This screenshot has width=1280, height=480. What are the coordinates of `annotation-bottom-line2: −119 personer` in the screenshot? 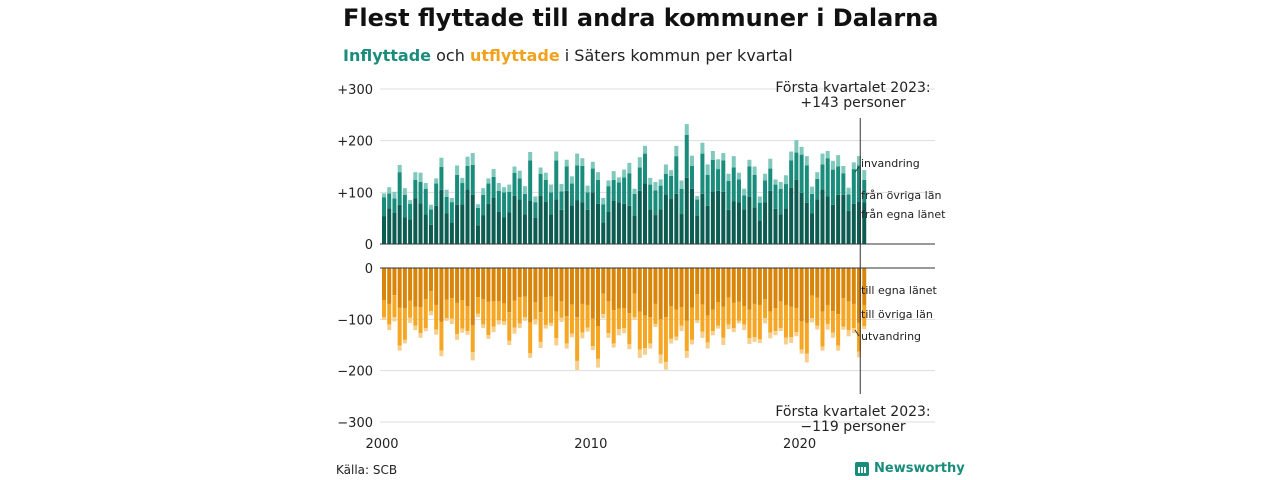 It's located at (853, 427).